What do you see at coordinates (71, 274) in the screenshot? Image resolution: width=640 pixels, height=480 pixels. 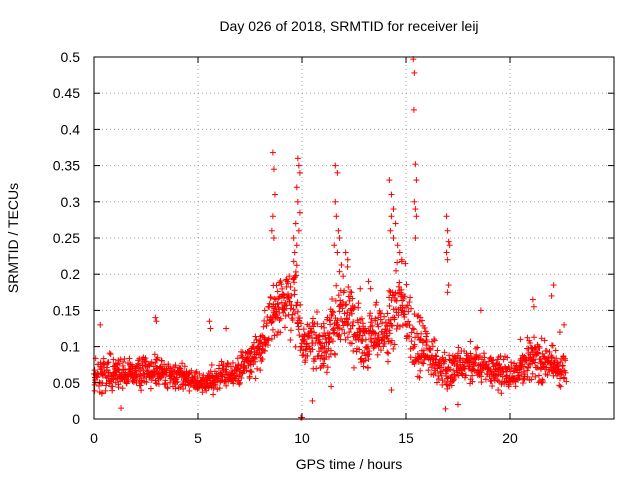 I see `y-tick-label: 0.2` at bounding box center [71, 274].